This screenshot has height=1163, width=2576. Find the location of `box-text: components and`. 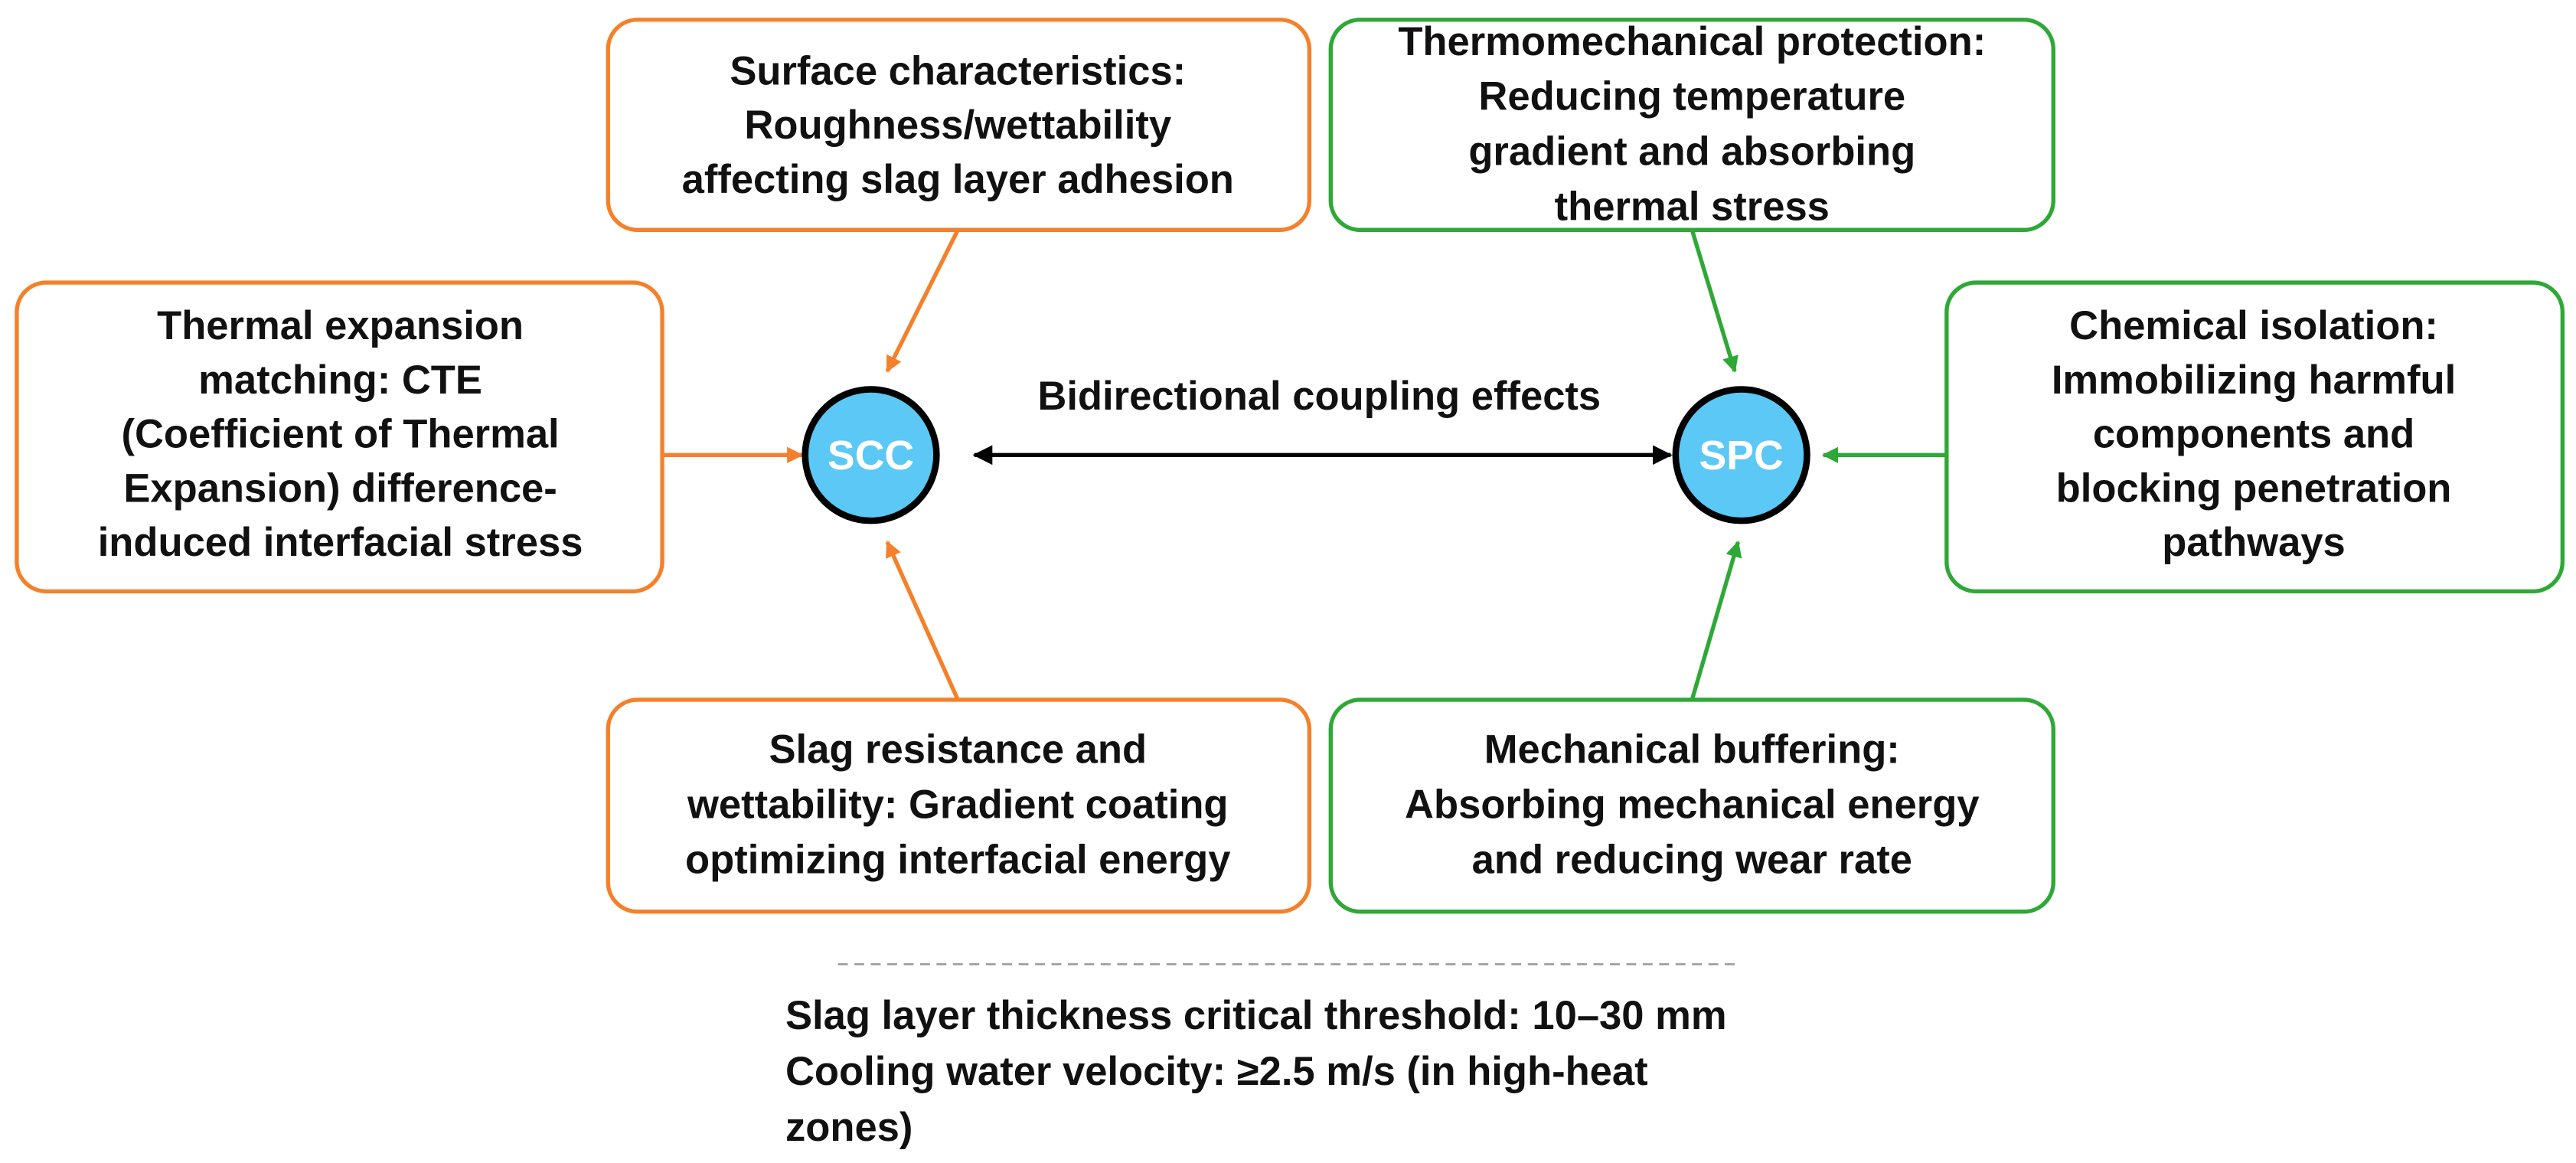

box-text: components and is located at coordinates (2253, 434).